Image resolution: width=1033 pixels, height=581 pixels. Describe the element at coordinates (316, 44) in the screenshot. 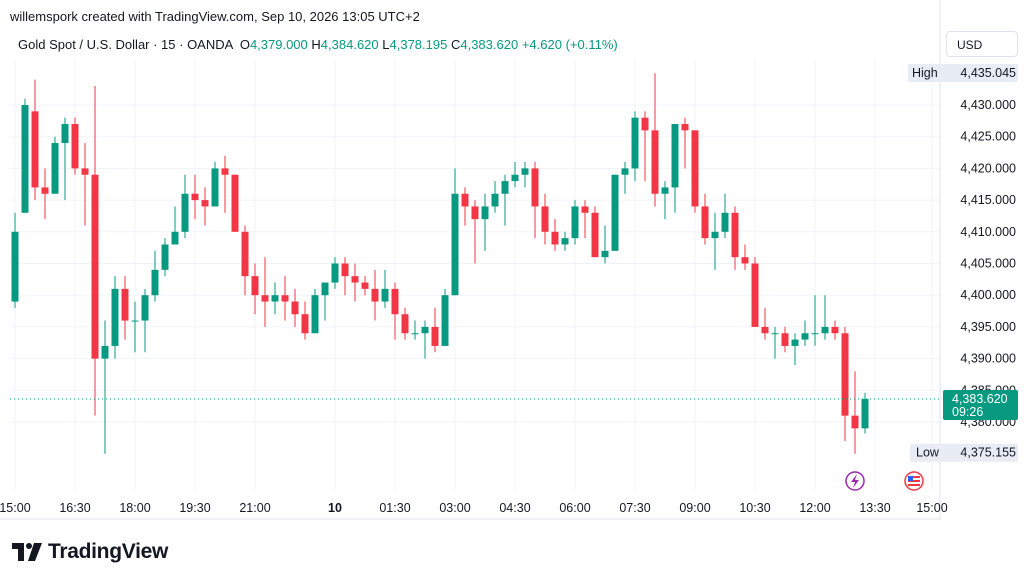

I see `high-label: H` at that location.